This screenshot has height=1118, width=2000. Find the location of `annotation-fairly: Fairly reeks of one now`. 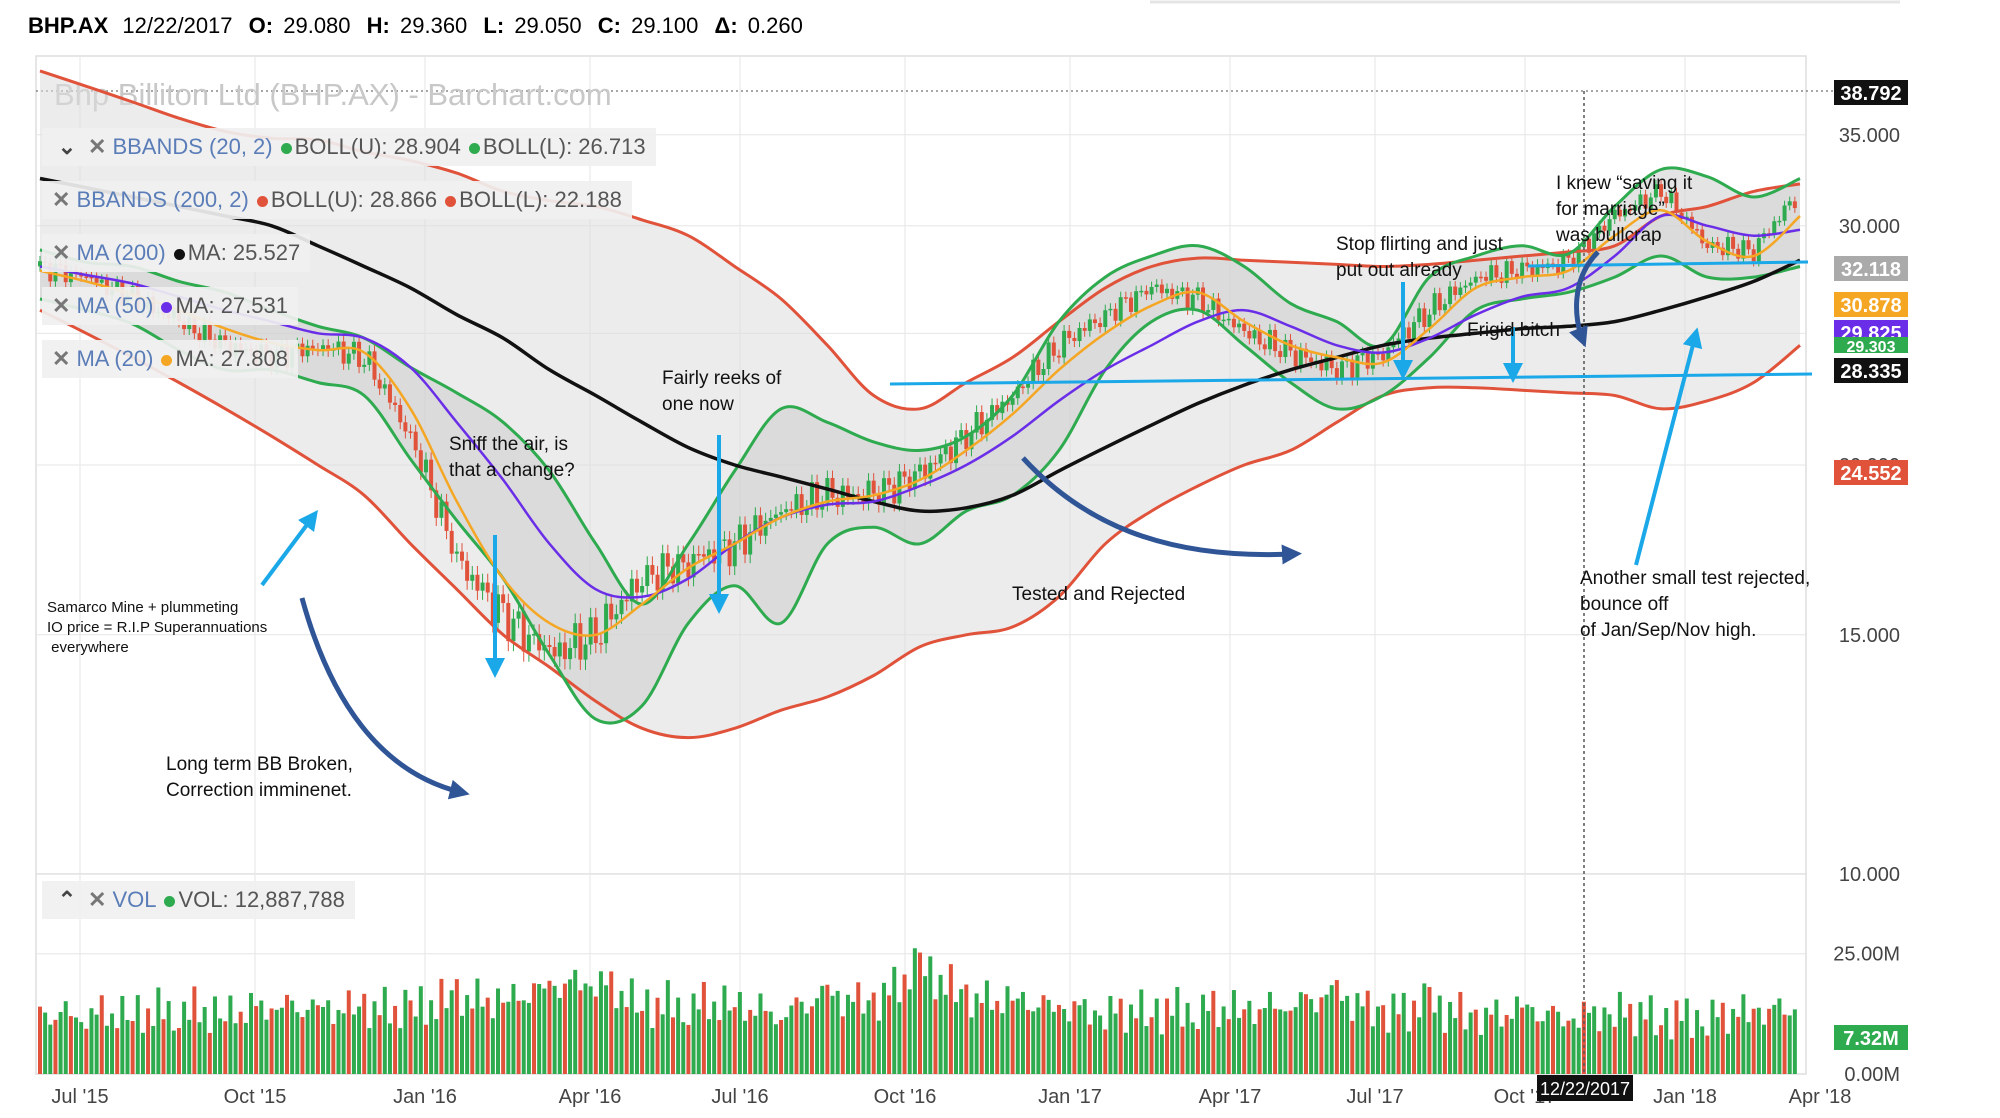

annotation-fairly: Fairly reeks of one now is located at coordinates (722, 391).